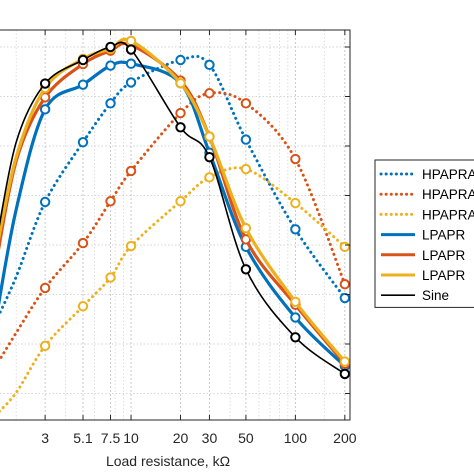 This screenshot has width=474, height=474. Describe the element at coordinates (246, 438) in the screenshot. I see `x-tick-label: 50` at that location.